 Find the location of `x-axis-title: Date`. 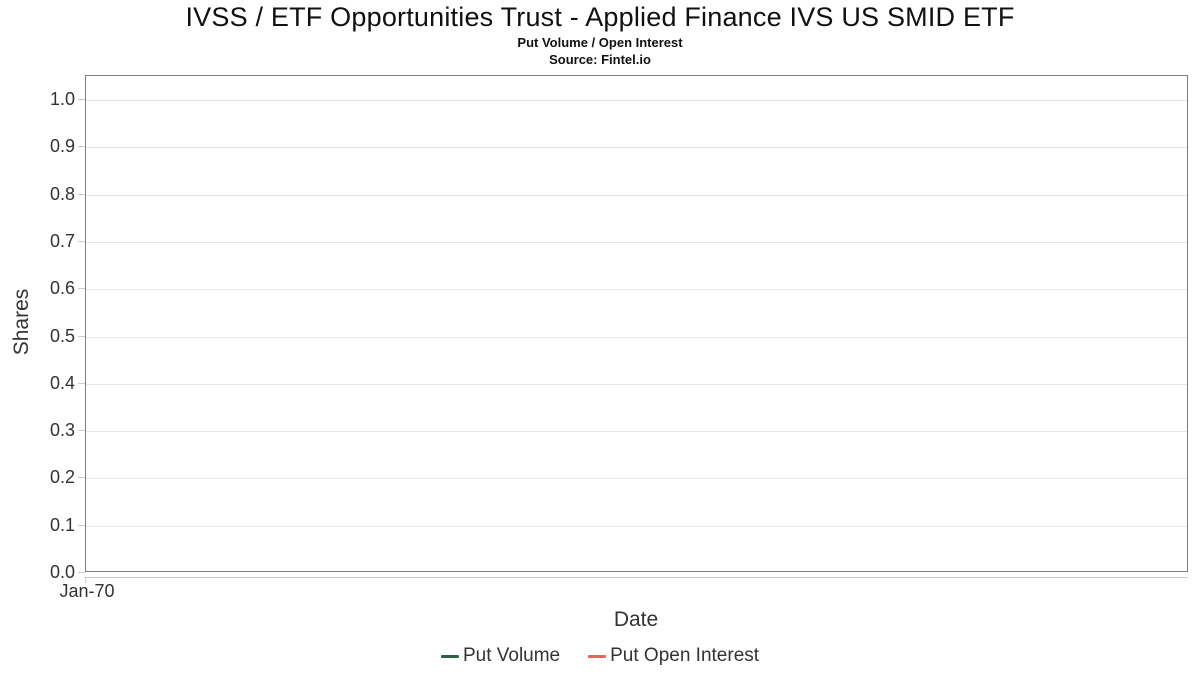

x-axis-title: Date is located at coordinates (636, 619).